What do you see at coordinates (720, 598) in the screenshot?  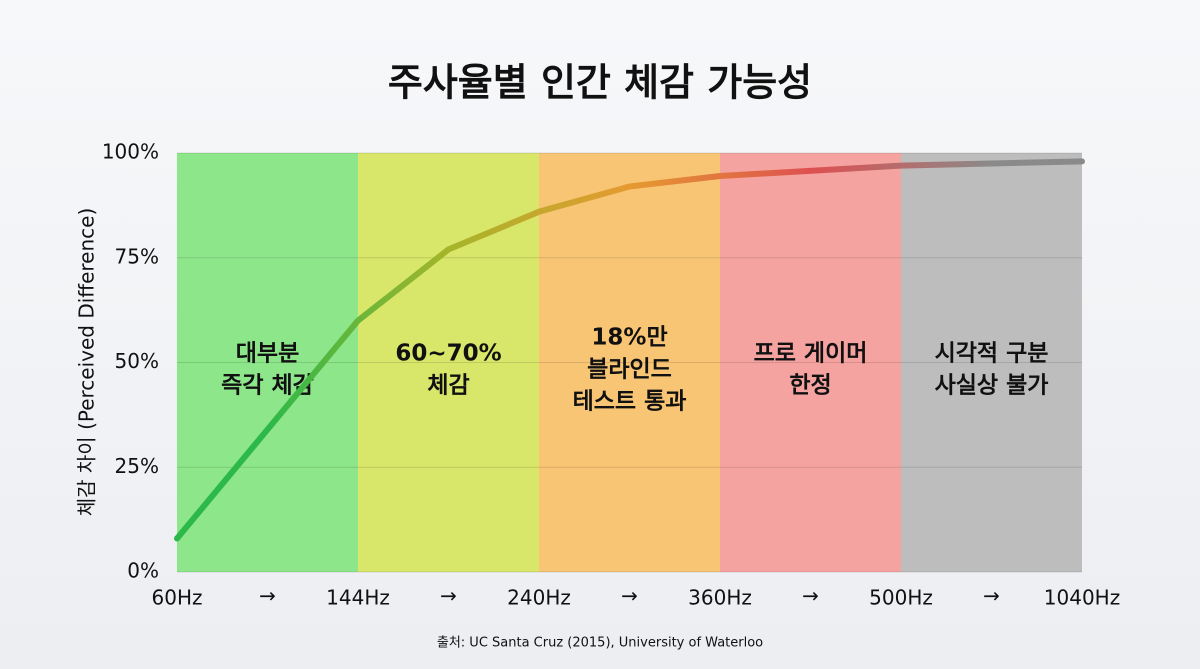 I see `x-tick-label: 360Hz` at bounding box center [720, 598].